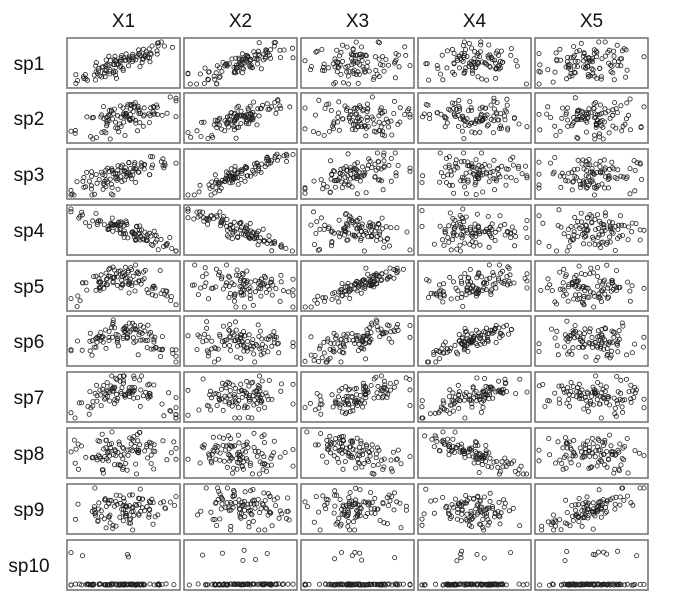 The width and height of the screenshot is (679, 610). I want to click on panel-sp9-x2, so click(240, 509).